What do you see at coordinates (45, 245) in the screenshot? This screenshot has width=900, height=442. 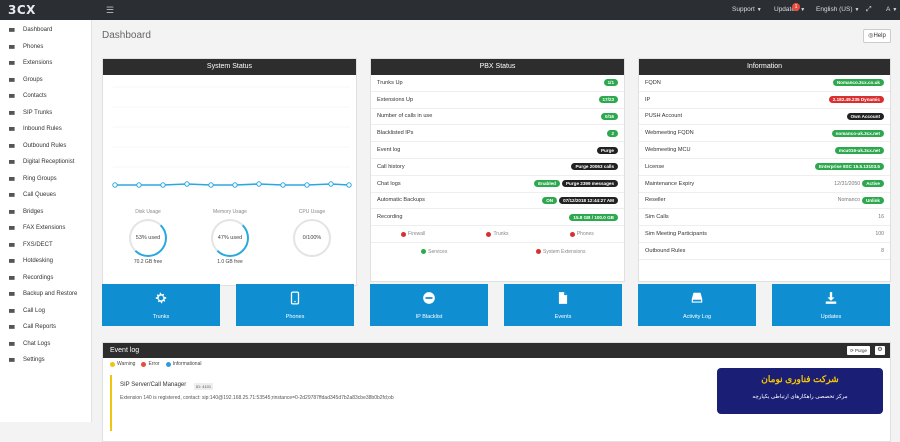 I see `sidebar-item-fxs-dect: FXS/DECT` at bounding box center [45, 245].